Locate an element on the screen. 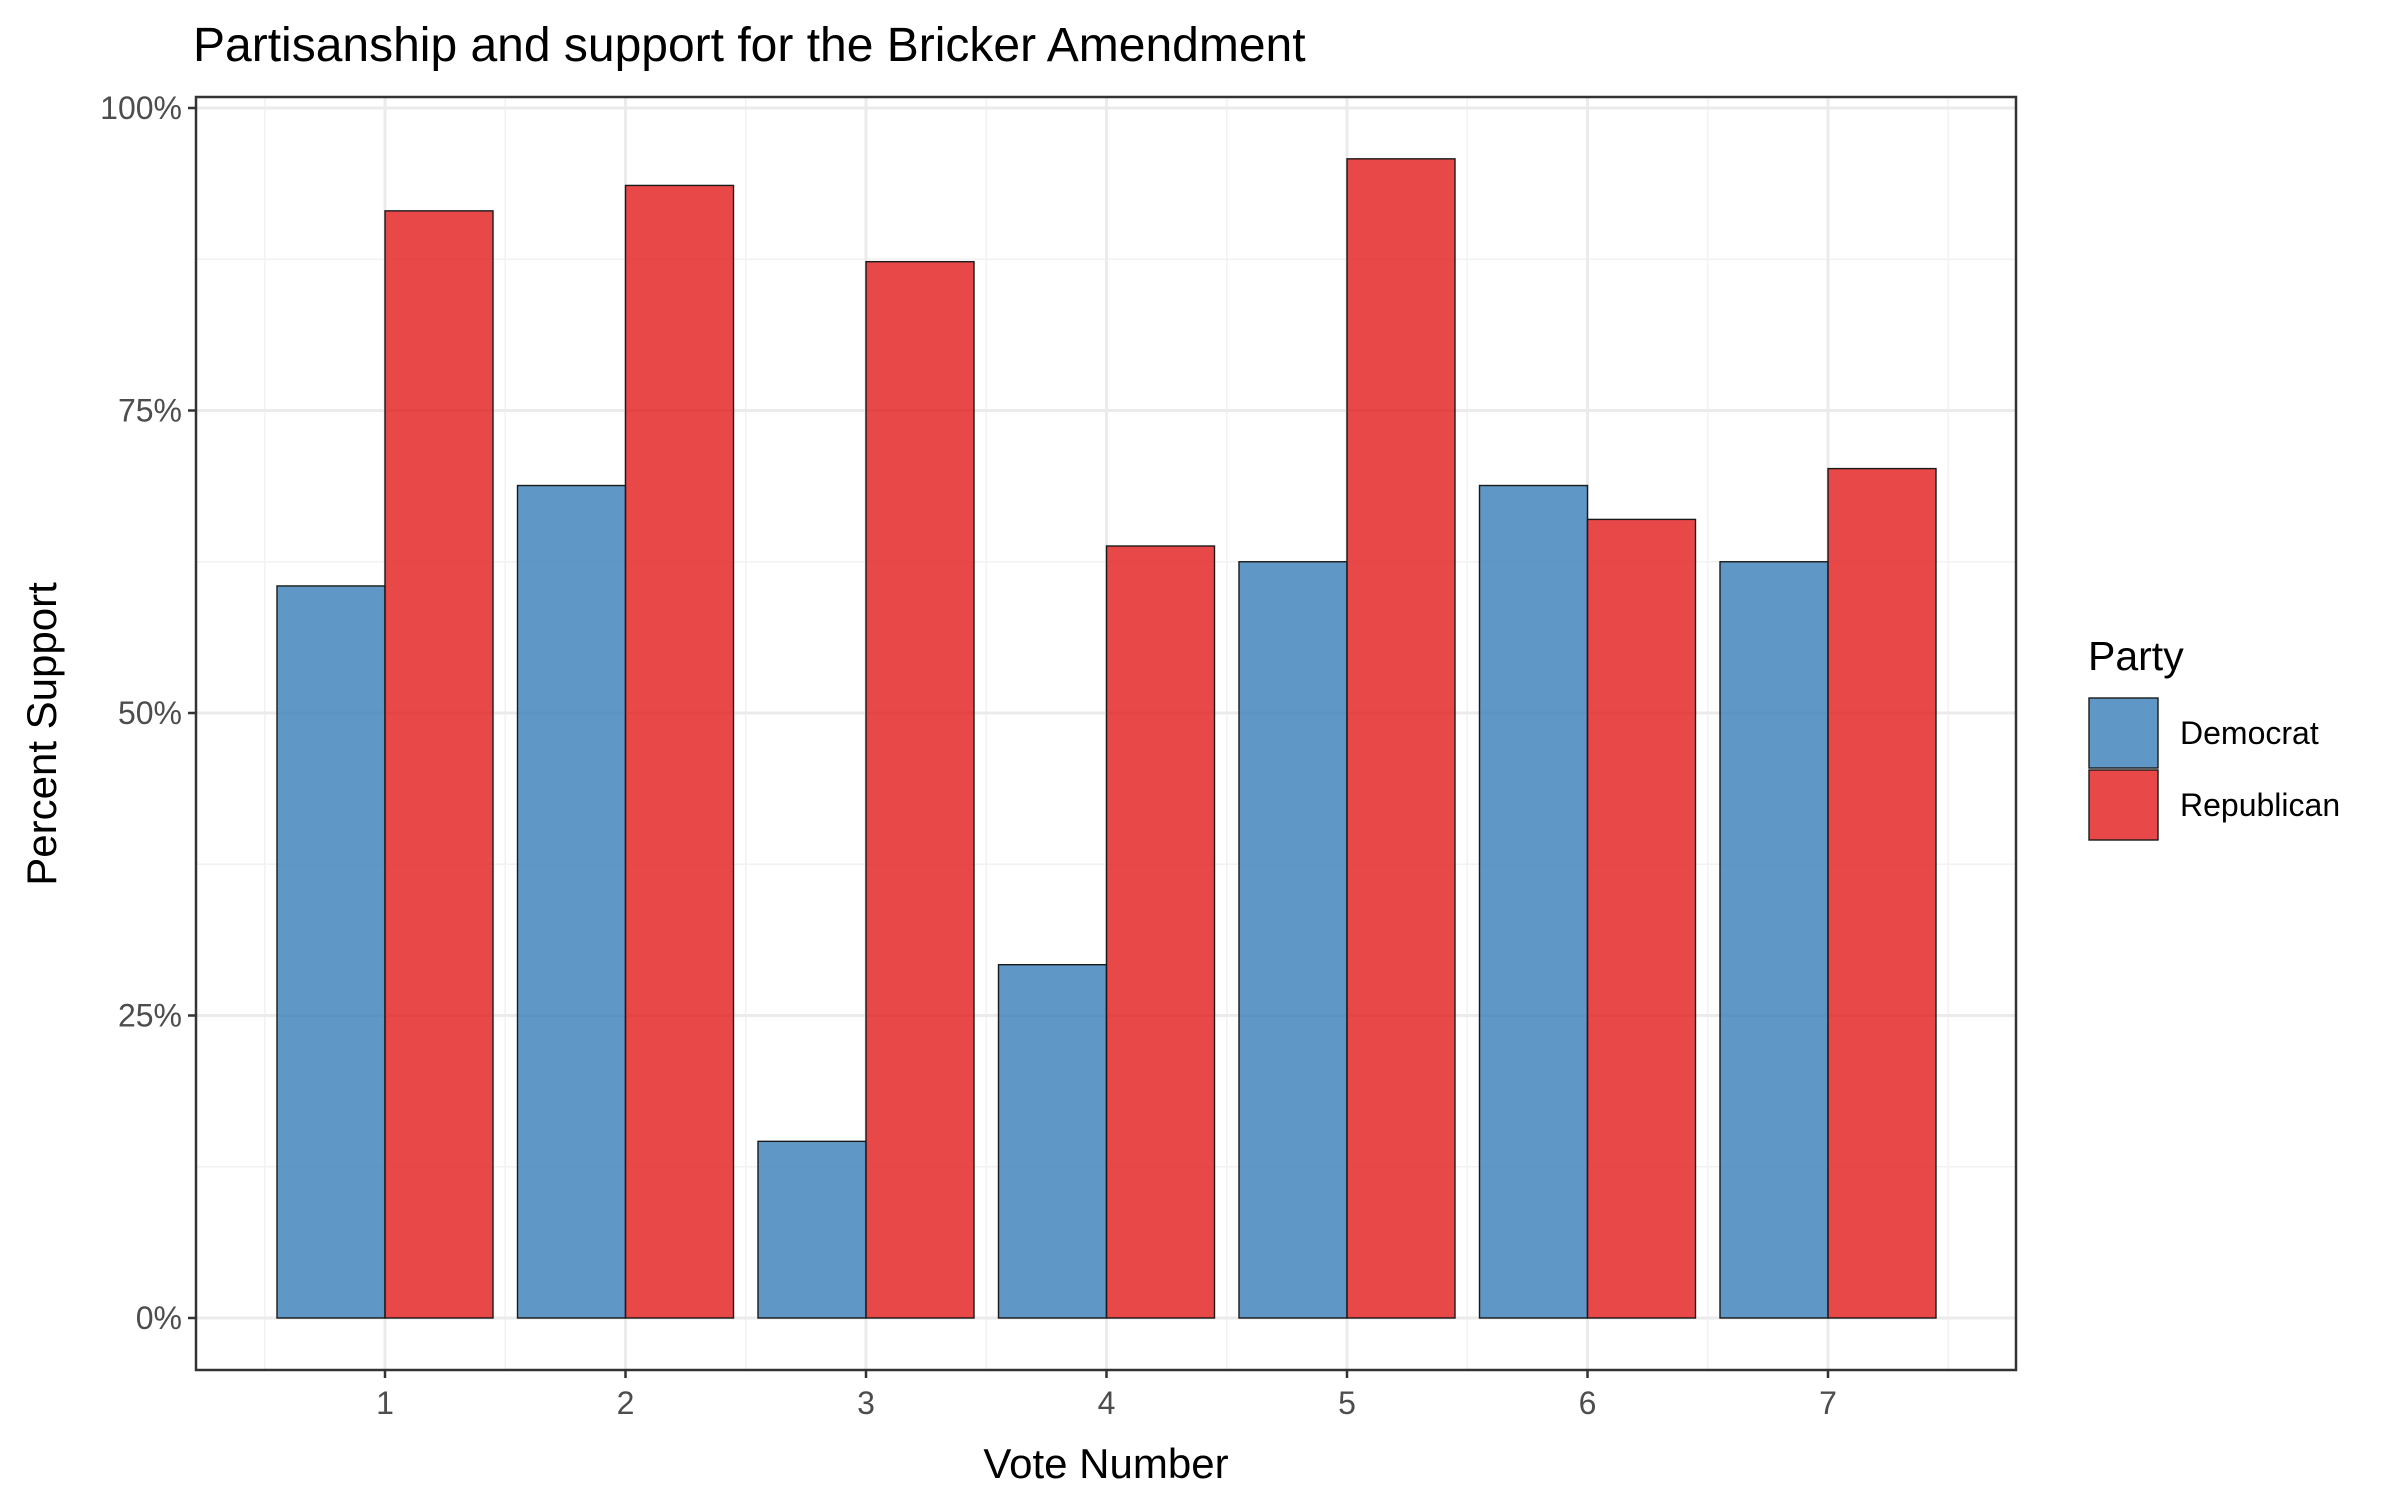  legend-swatch-republican is located at coordinates (2123, 805).